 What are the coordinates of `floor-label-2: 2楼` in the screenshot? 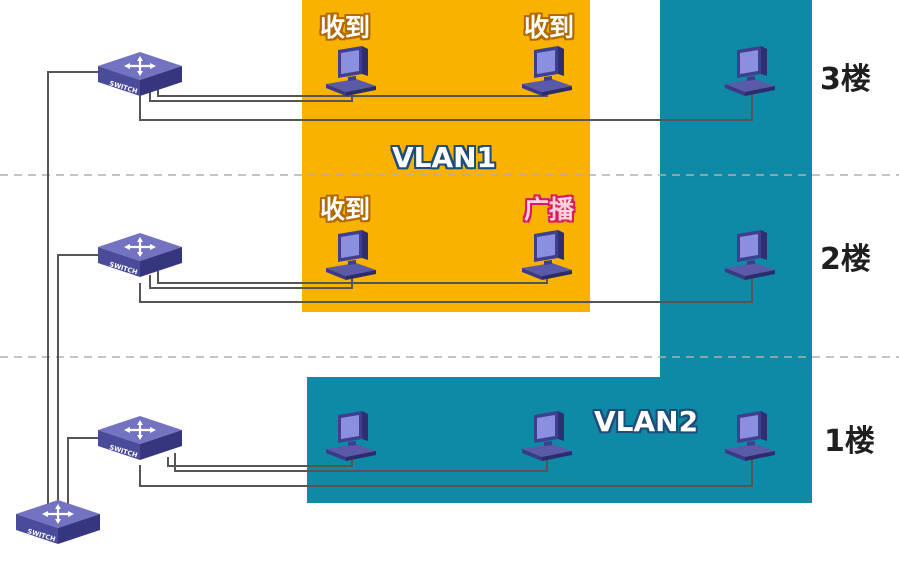 It's located at (845, 259).